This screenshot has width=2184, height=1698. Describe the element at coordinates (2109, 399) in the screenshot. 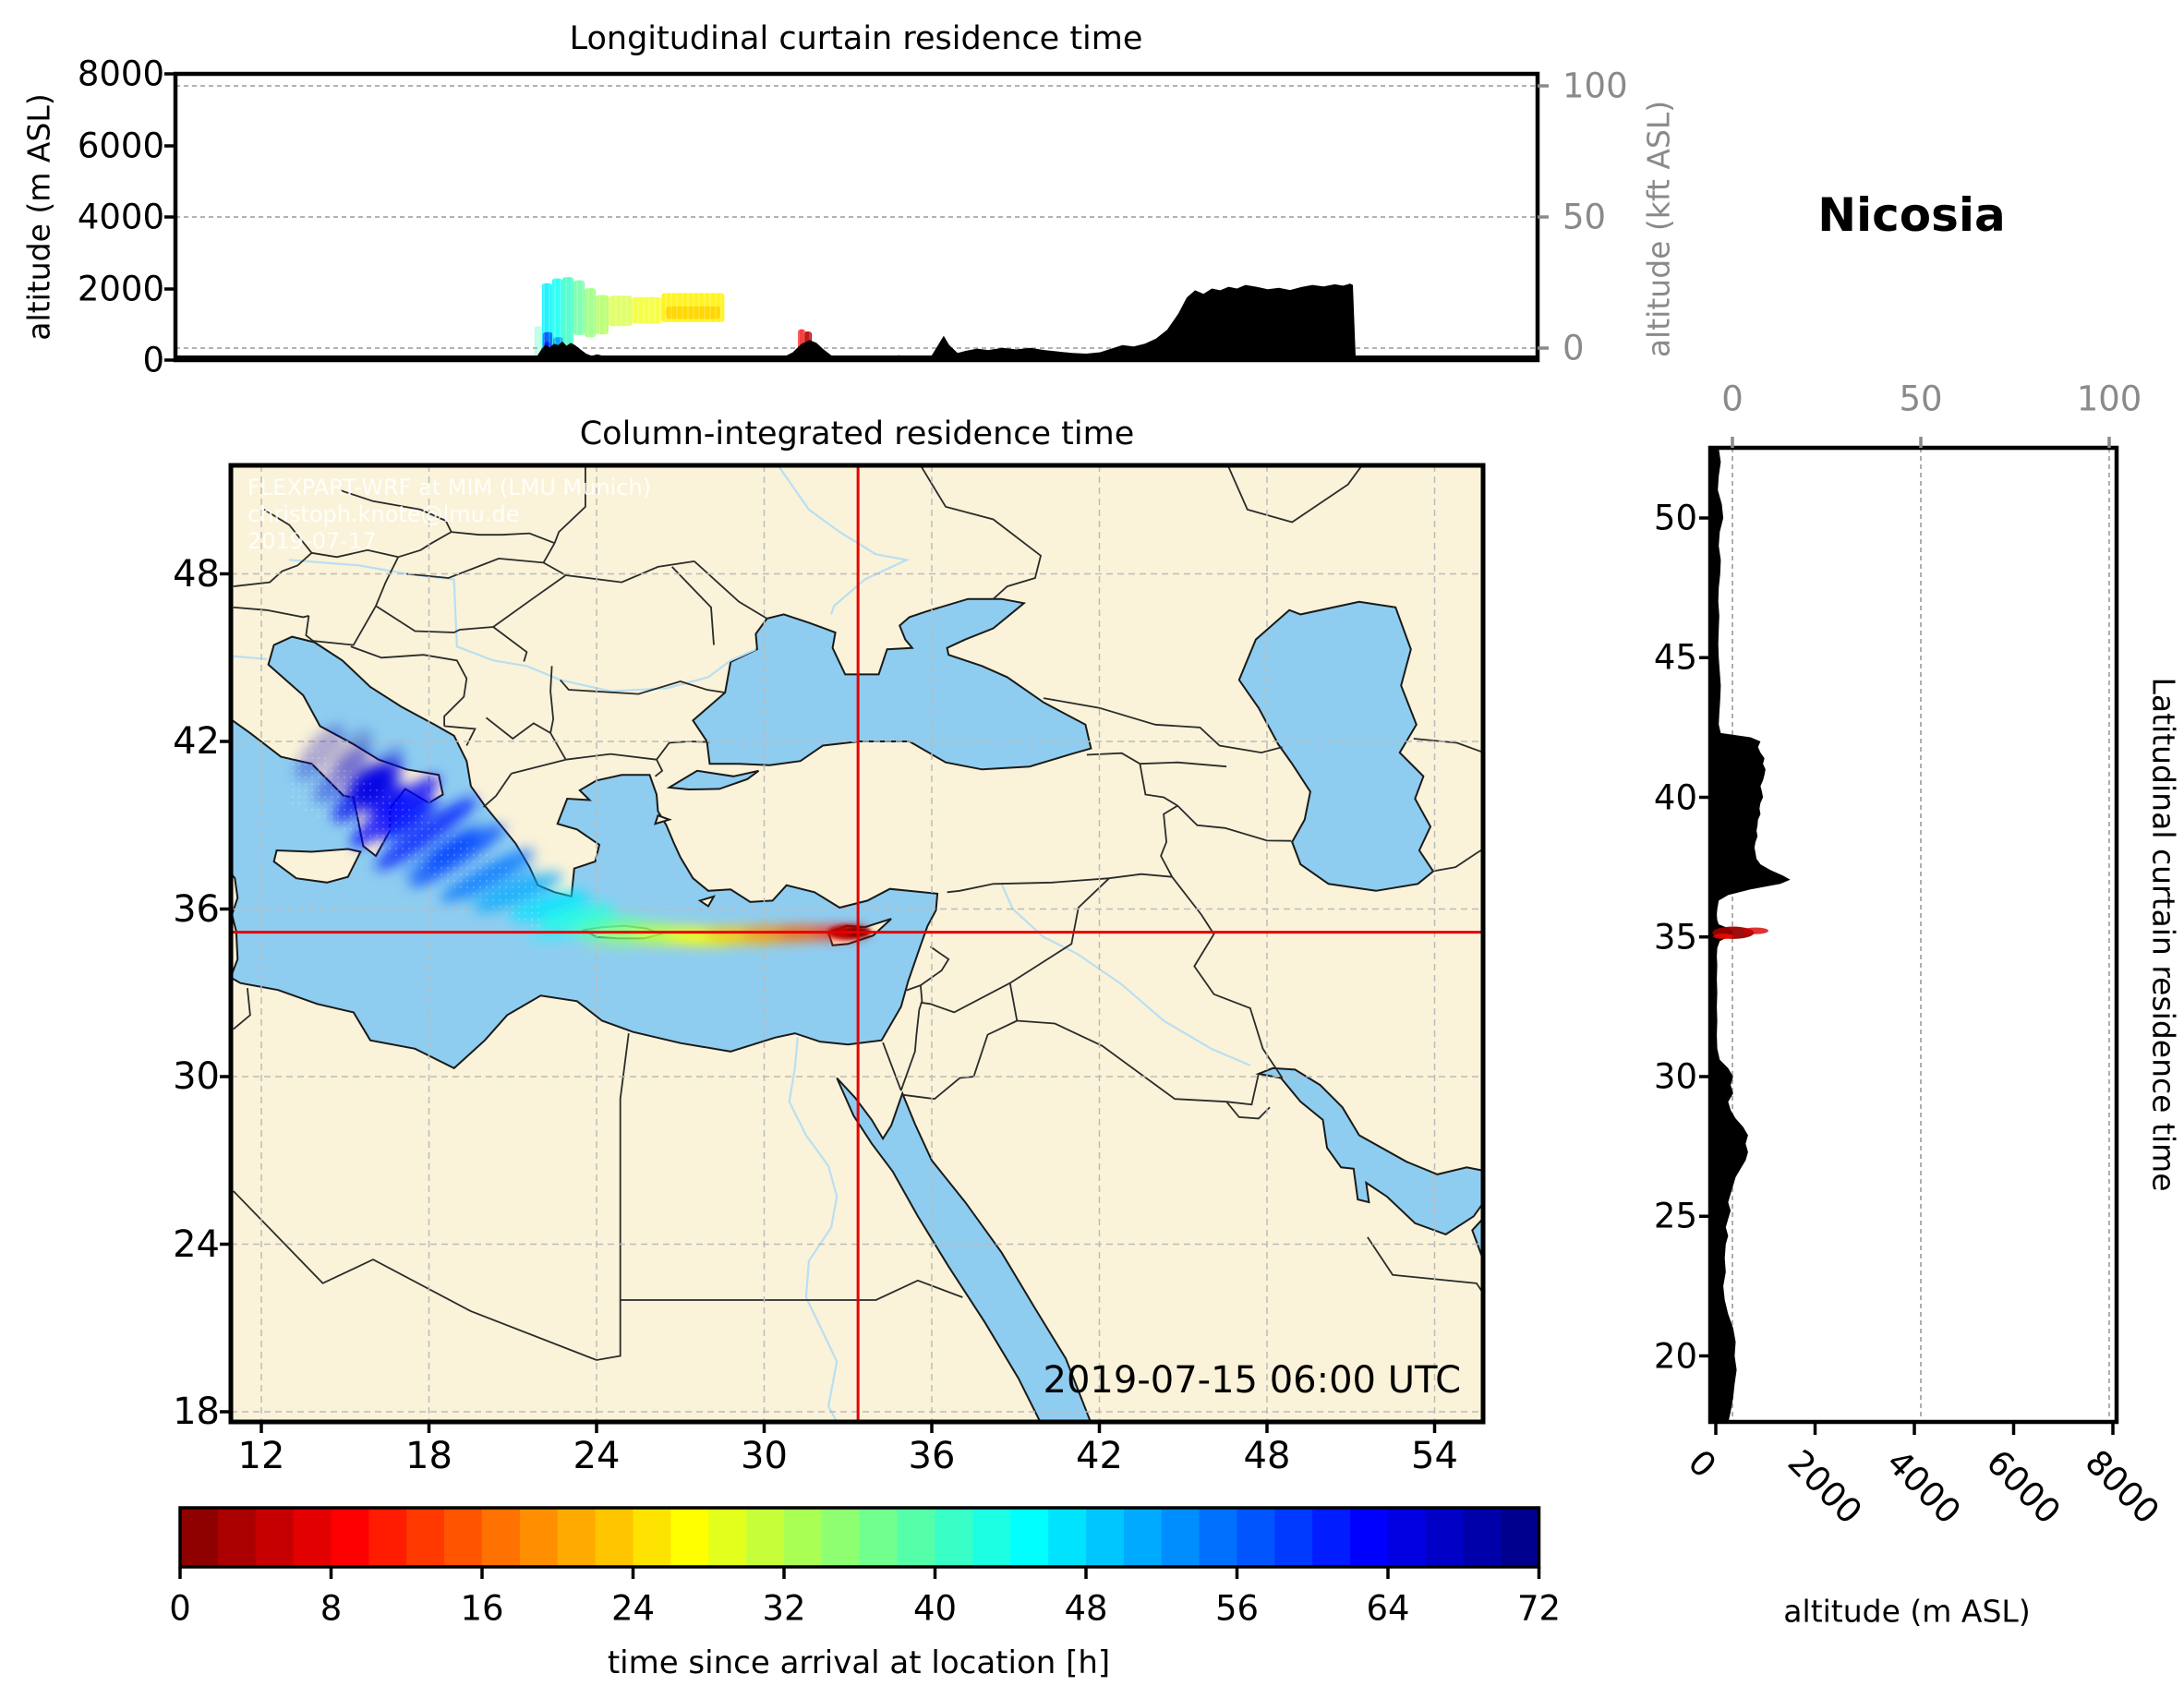

I see `lat-panel-kft-tick-label: 100` at that location.